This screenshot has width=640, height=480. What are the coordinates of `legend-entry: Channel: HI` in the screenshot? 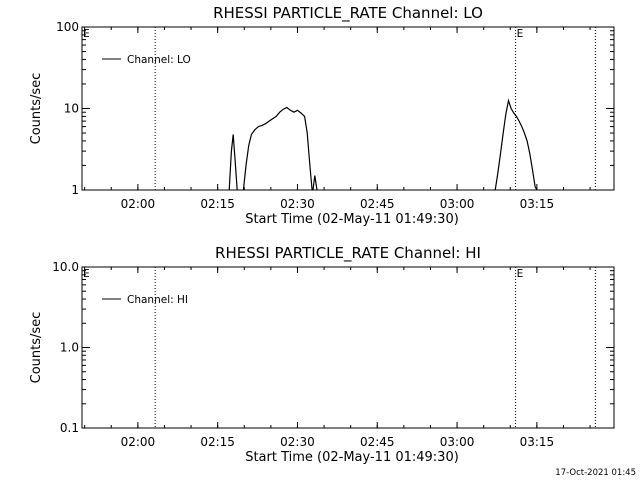 It's located at (157, 300).